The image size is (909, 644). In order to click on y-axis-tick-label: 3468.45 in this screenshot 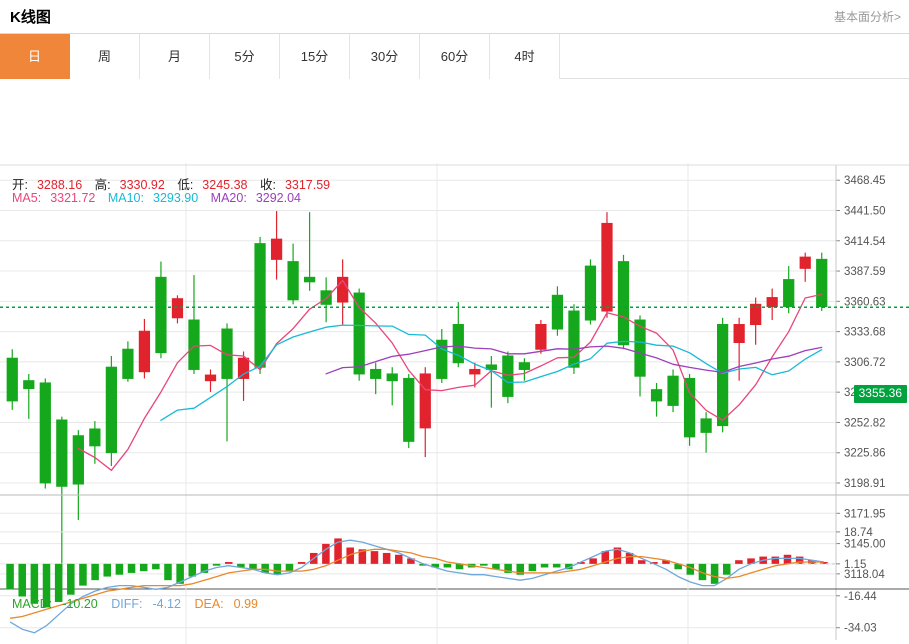, I will do `click(865, 181)`.